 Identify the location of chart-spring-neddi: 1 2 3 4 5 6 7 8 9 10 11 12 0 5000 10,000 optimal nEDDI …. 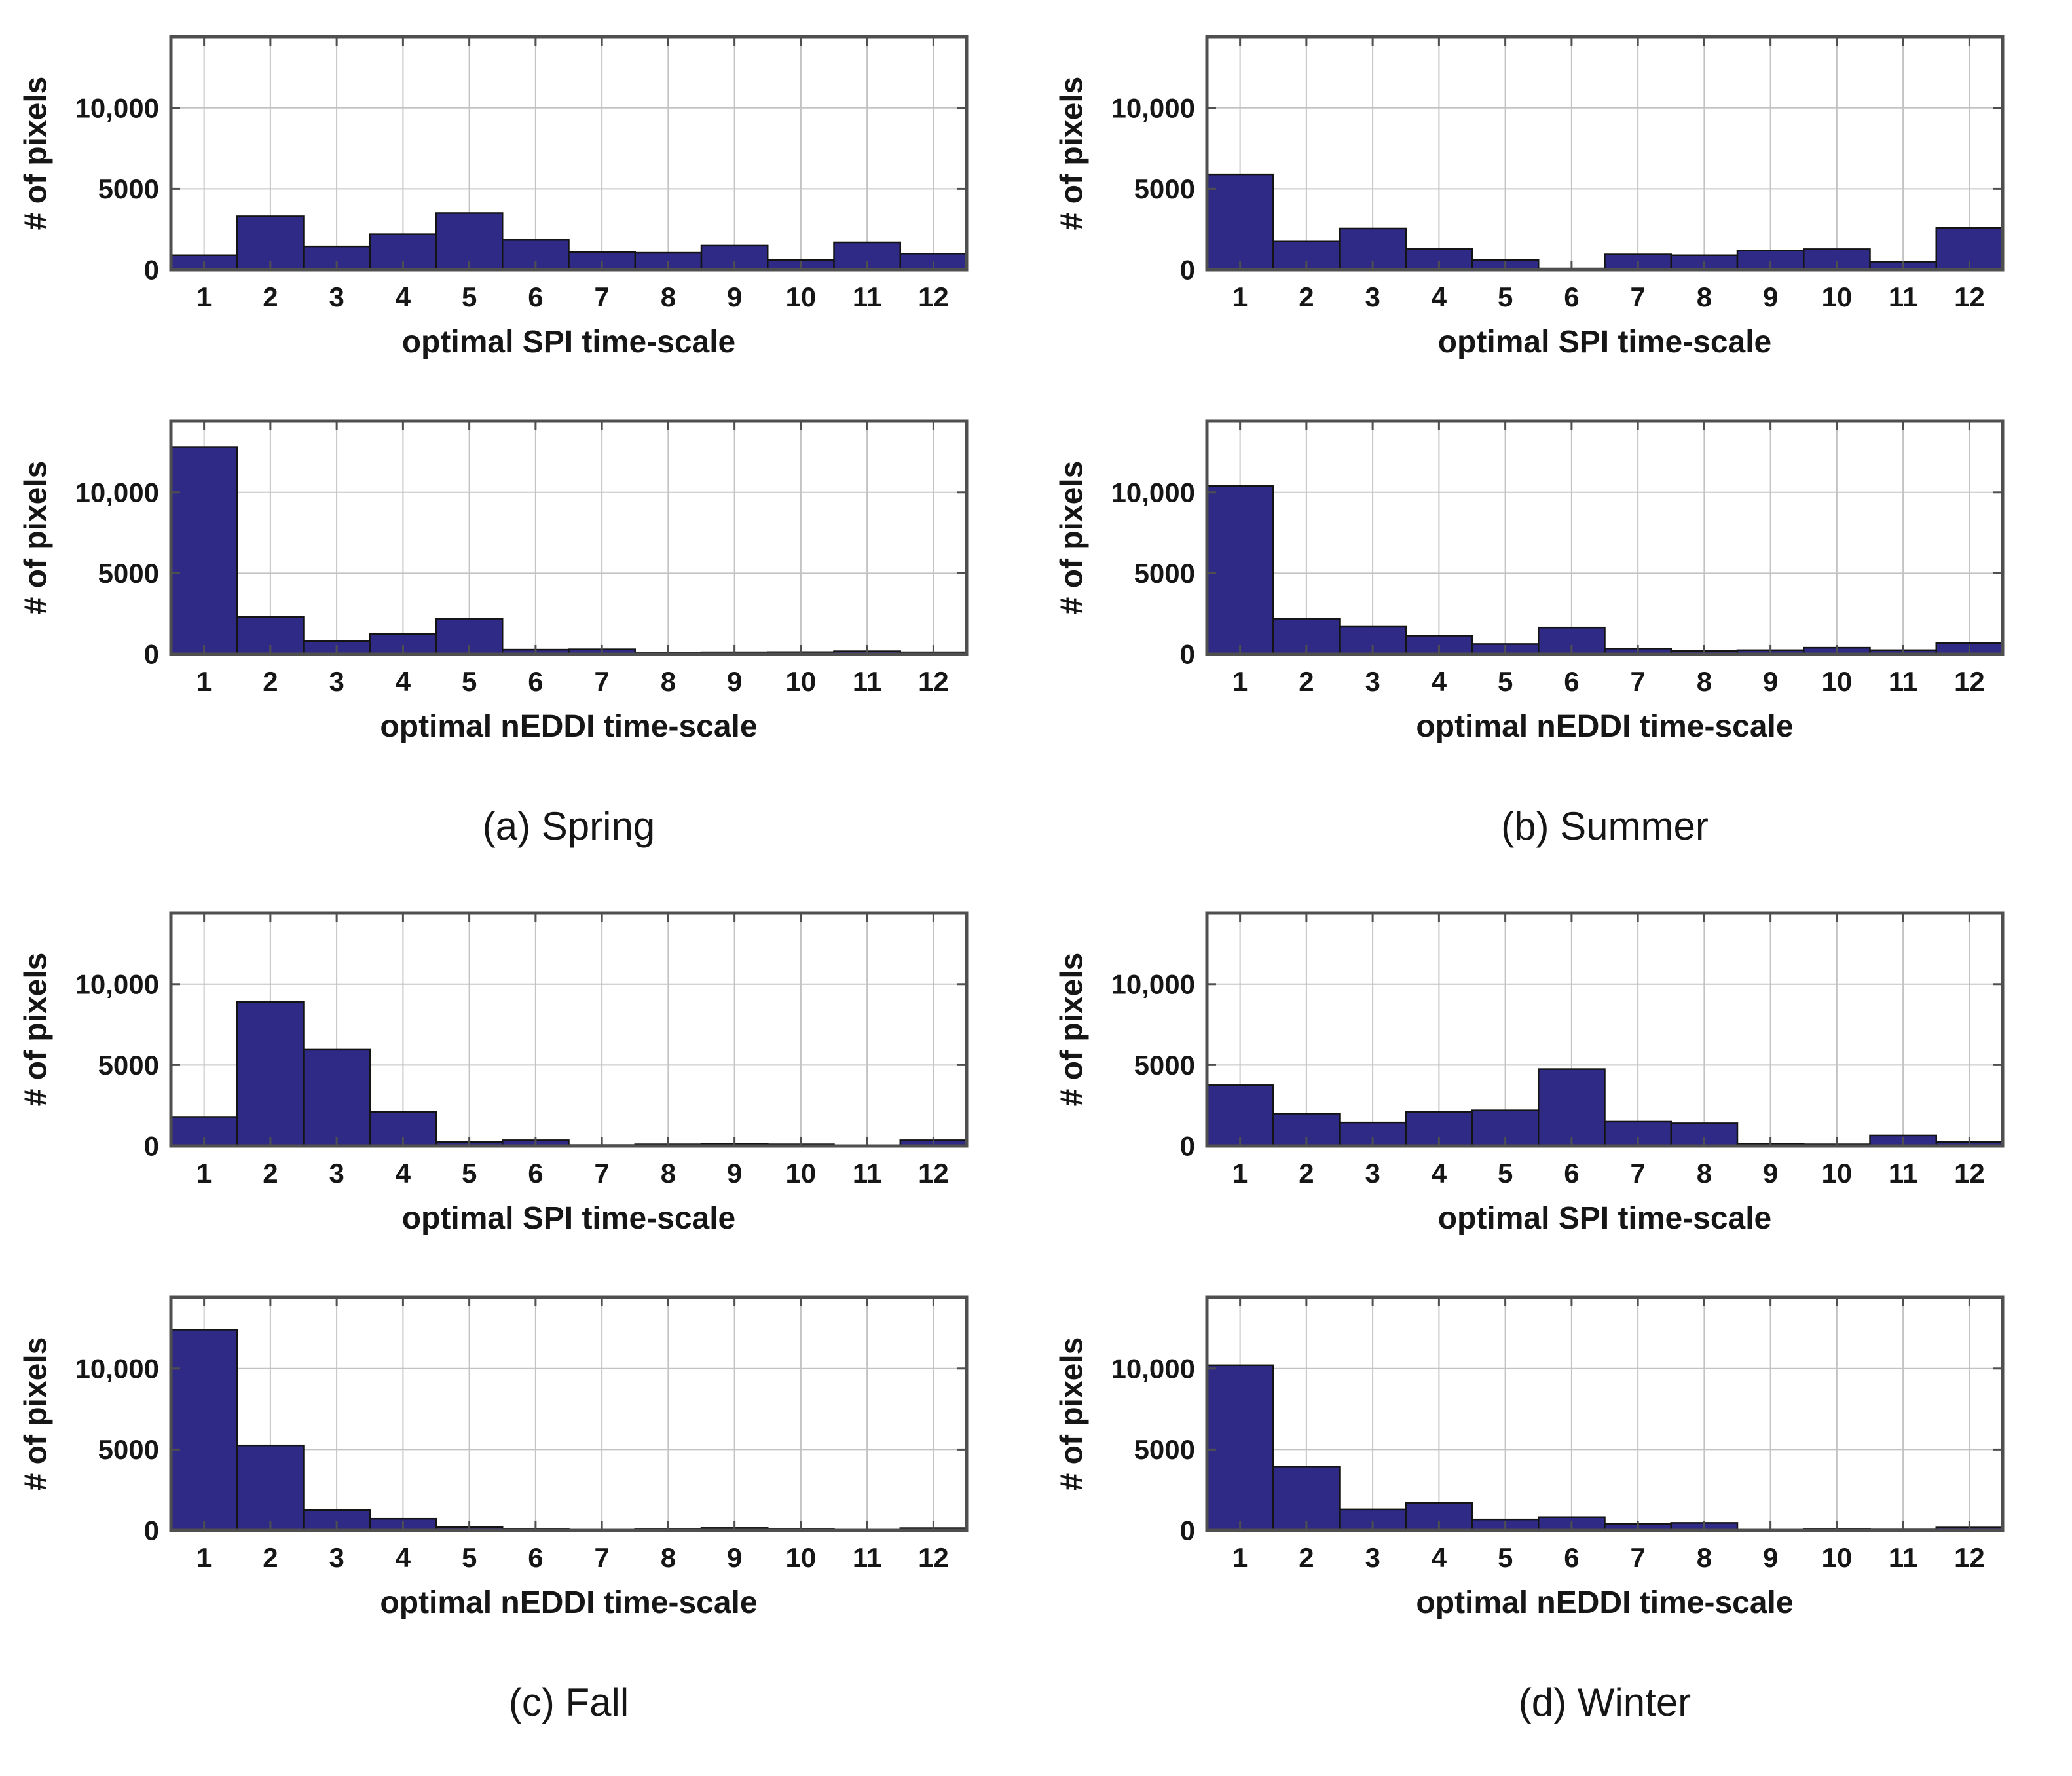
(518, 591).